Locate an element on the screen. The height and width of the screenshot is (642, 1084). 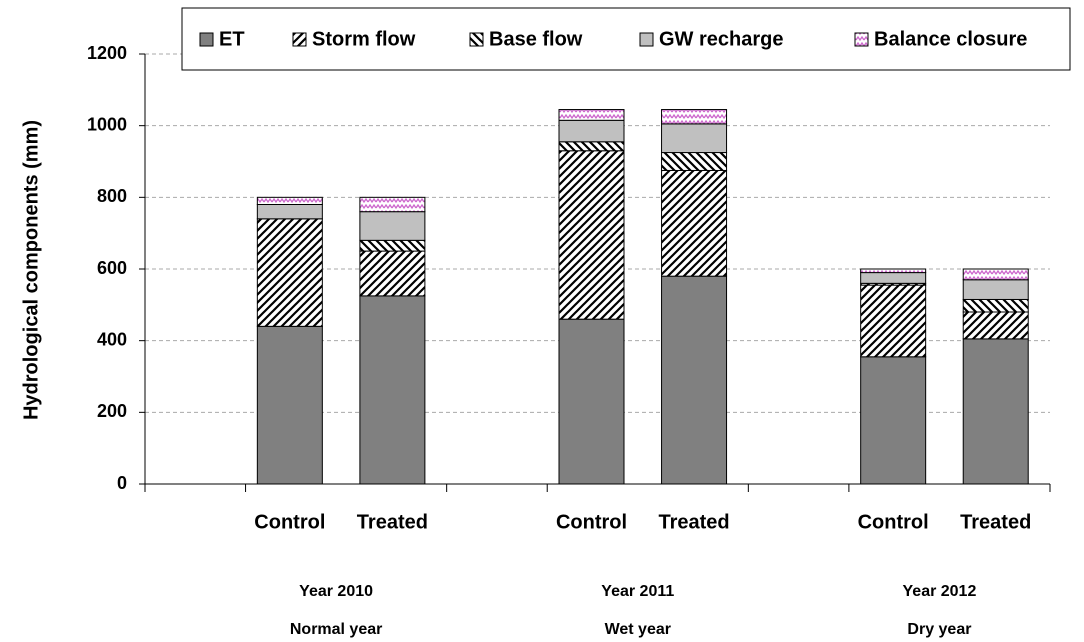
y-tick-label: 400 is located at coordinates (112, 339).